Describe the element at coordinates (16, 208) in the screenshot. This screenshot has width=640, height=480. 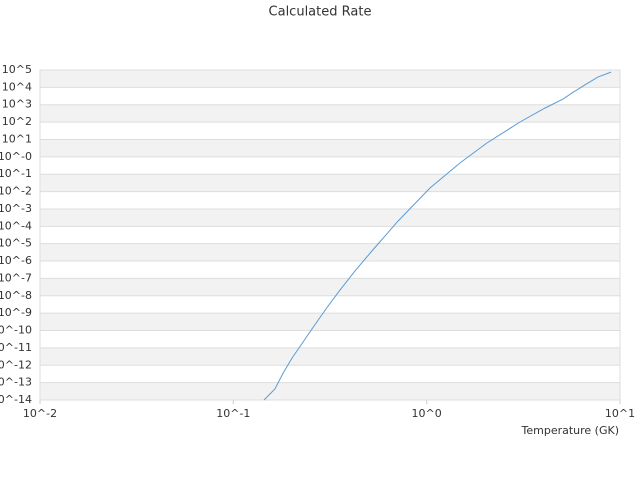
I see `y-tick-label: 10^-3` at that location.